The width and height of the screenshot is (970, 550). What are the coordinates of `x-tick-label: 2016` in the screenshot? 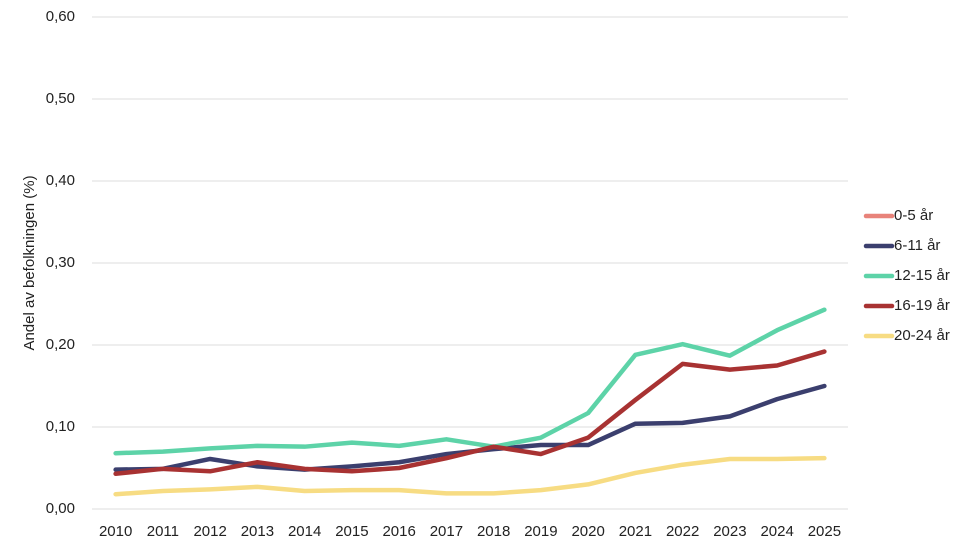 It's located at (398, 531).